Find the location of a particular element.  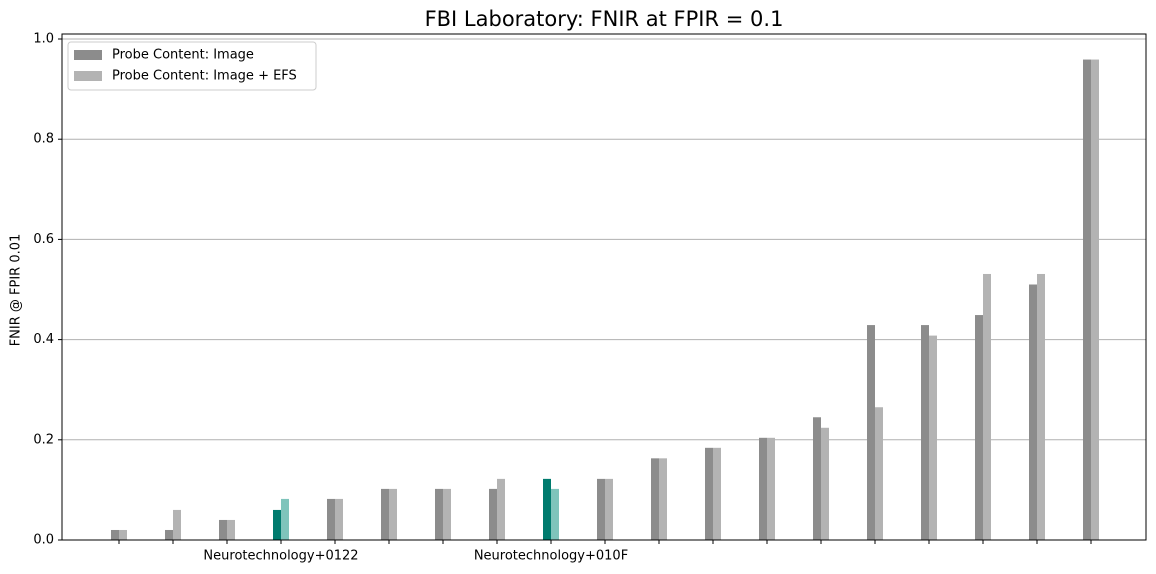

legend-label: Probe Content: Image + EFS is located at coordinates (204, 76).